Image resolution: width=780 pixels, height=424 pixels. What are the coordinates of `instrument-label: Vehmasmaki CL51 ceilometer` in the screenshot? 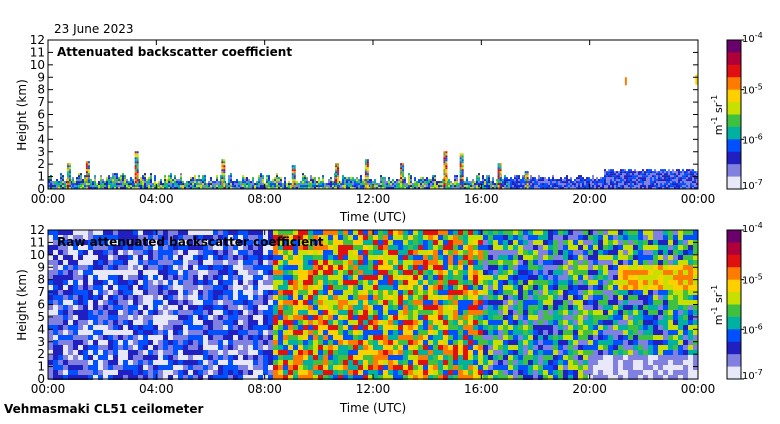 It's located at (104, 409).